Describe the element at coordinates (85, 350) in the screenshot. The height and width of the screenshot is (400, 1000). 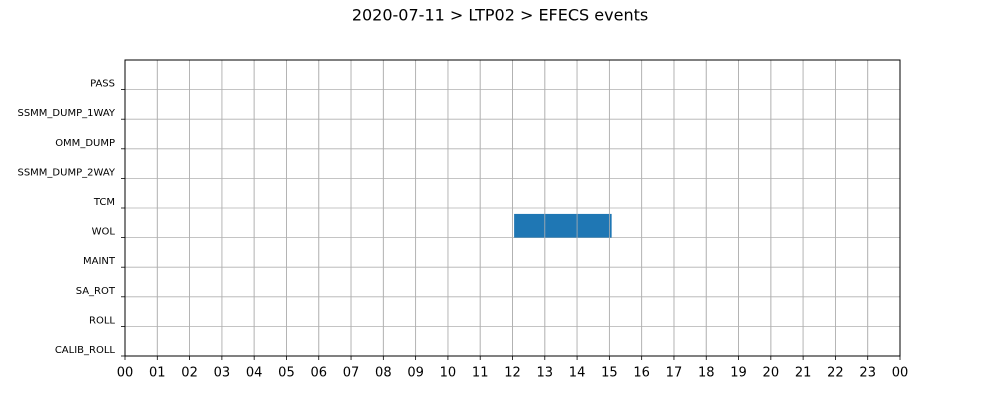
I see `y-tick-label: CALIB_ROLL` at that location.